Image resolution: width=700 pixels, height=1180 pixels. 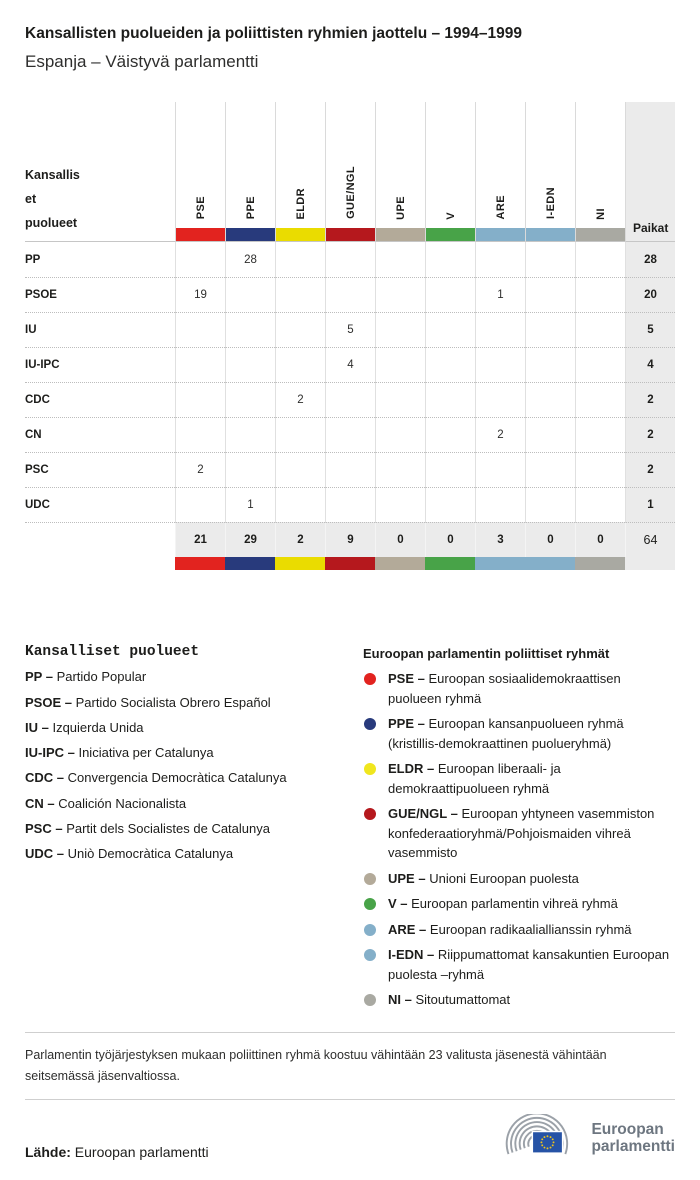 I want to click on group-name: Sitoutumattomat, so click(x=463, y=1000).